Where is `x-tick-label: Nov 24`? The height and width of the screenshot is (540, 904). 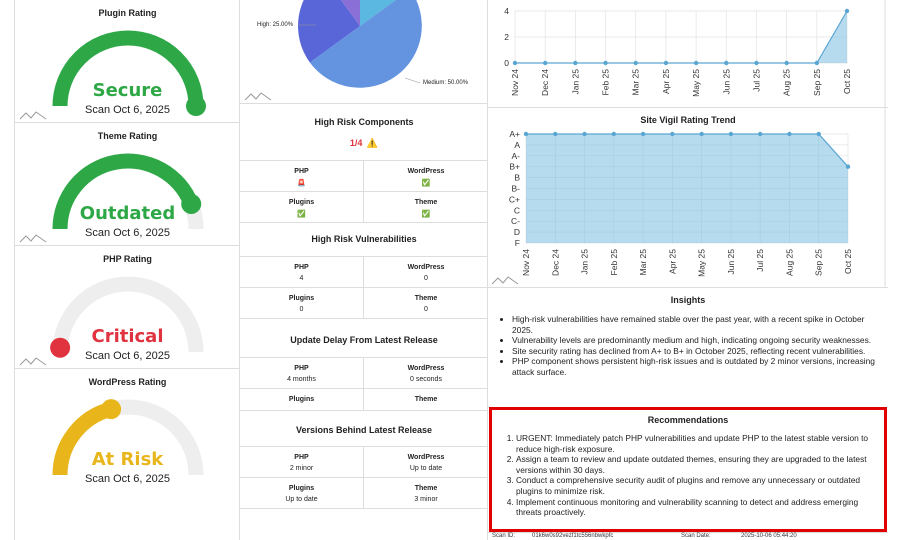
x-tick-label: Nov 24 is located at coordinates (526, 262).